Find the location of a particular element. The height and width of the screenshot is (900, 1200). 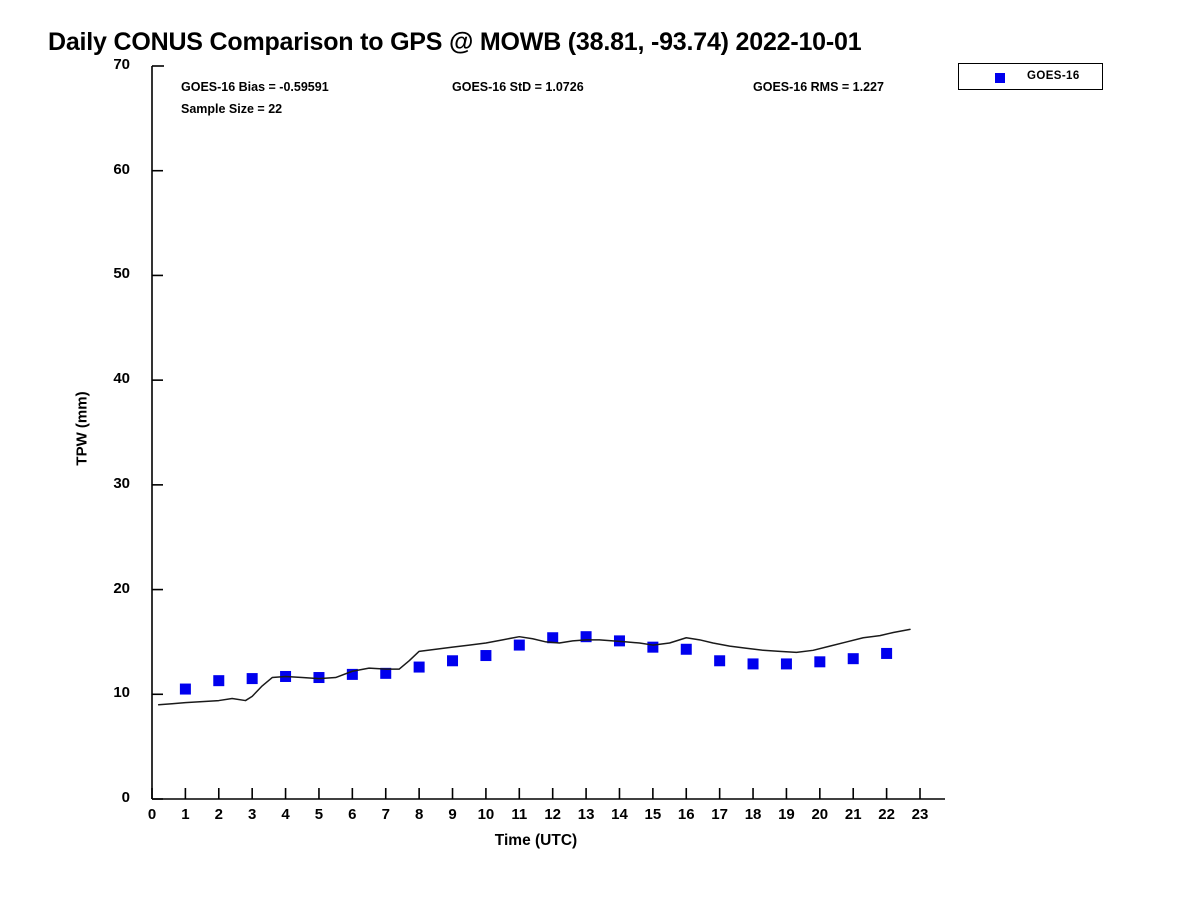

x-tick-label: 2 is located at coordinates (218, 814).